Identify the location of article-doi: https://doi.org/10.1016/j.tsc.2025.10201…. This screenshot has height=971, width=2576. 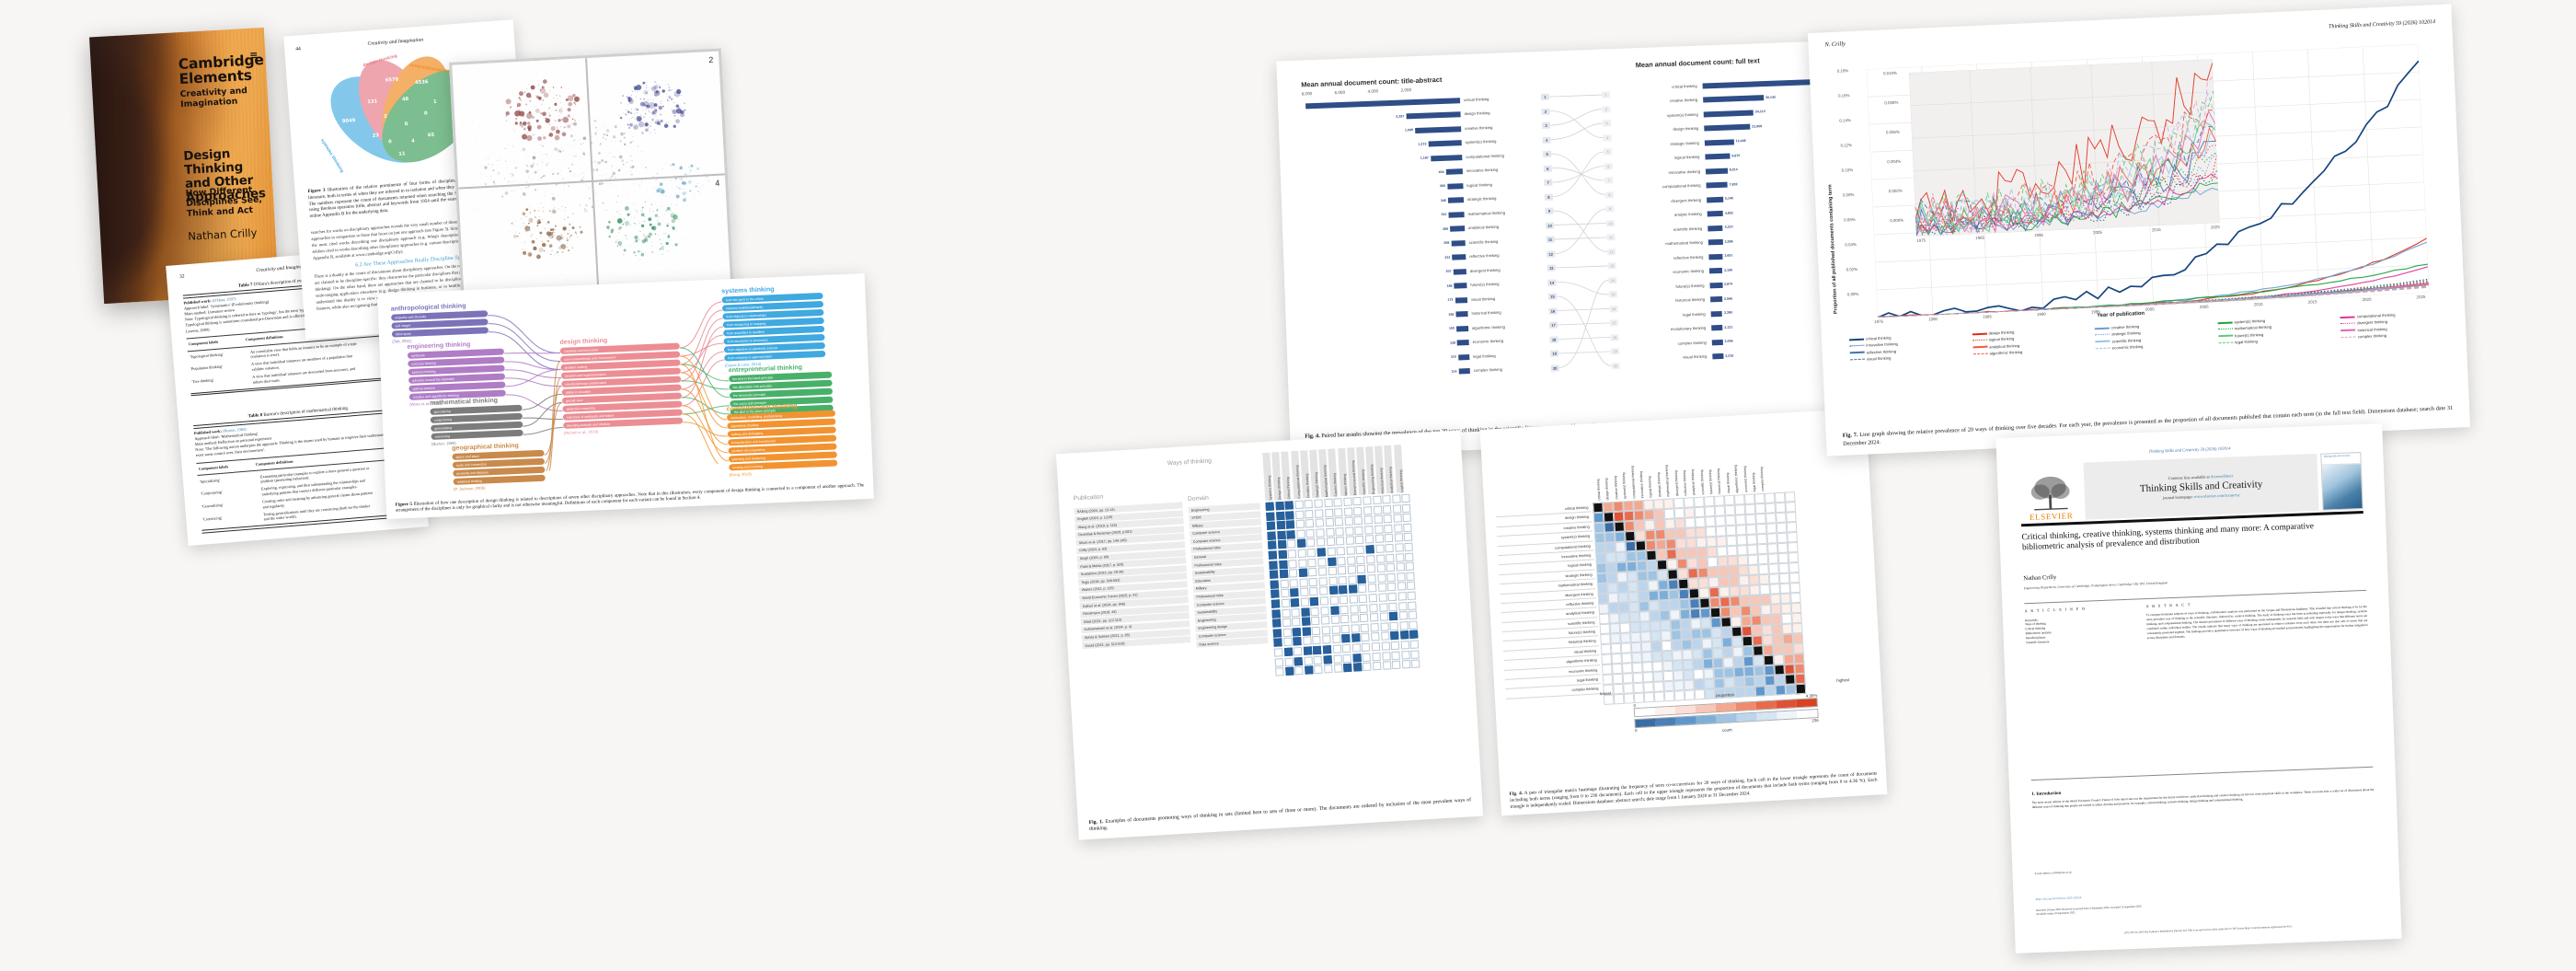
(2058, 898).